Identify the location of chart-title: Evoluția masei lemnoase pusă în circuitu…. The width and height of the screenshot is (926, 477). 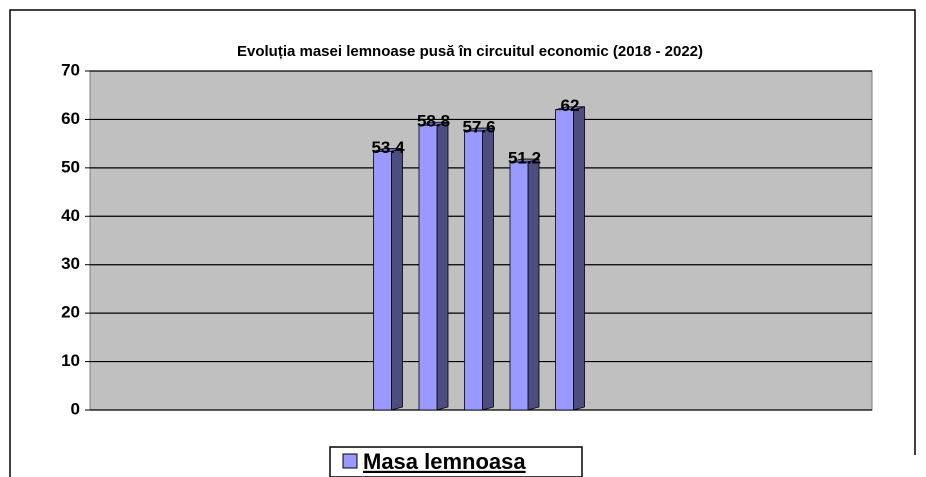
(470, 51).